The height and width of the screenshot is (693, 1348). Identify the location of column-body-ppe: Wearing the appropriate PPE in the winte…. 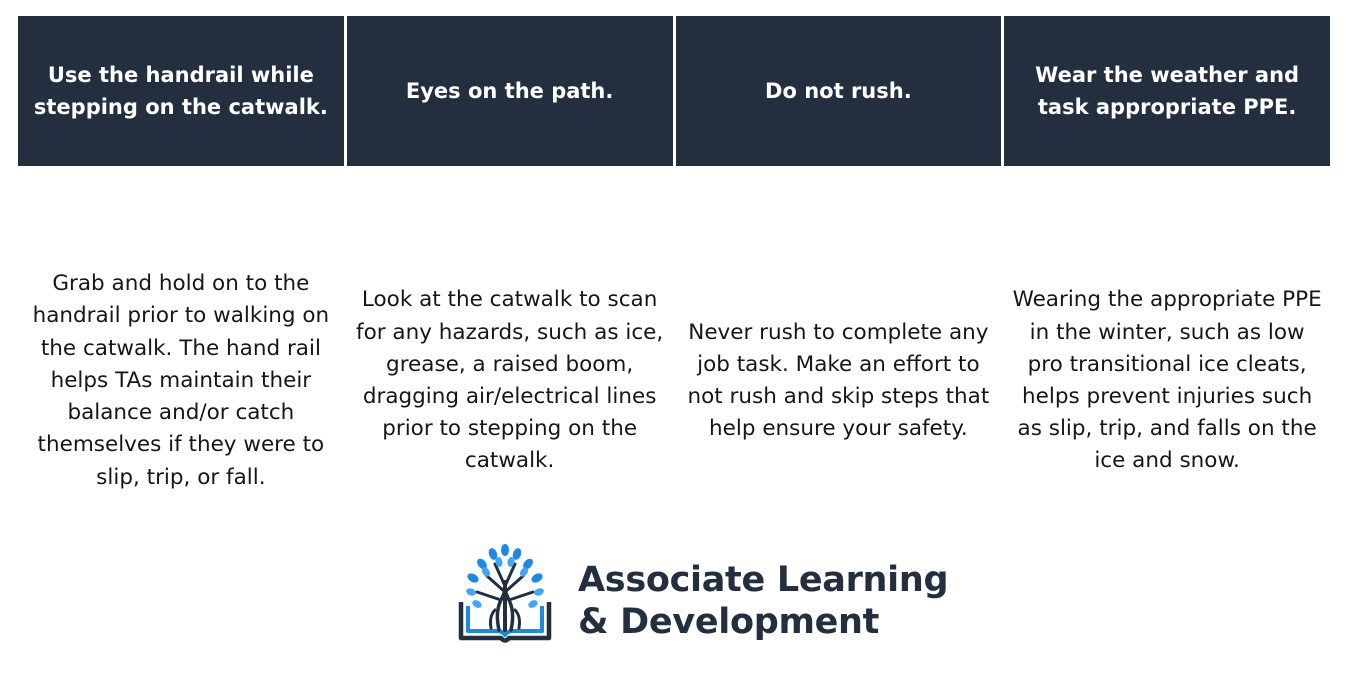
(1167, 380).